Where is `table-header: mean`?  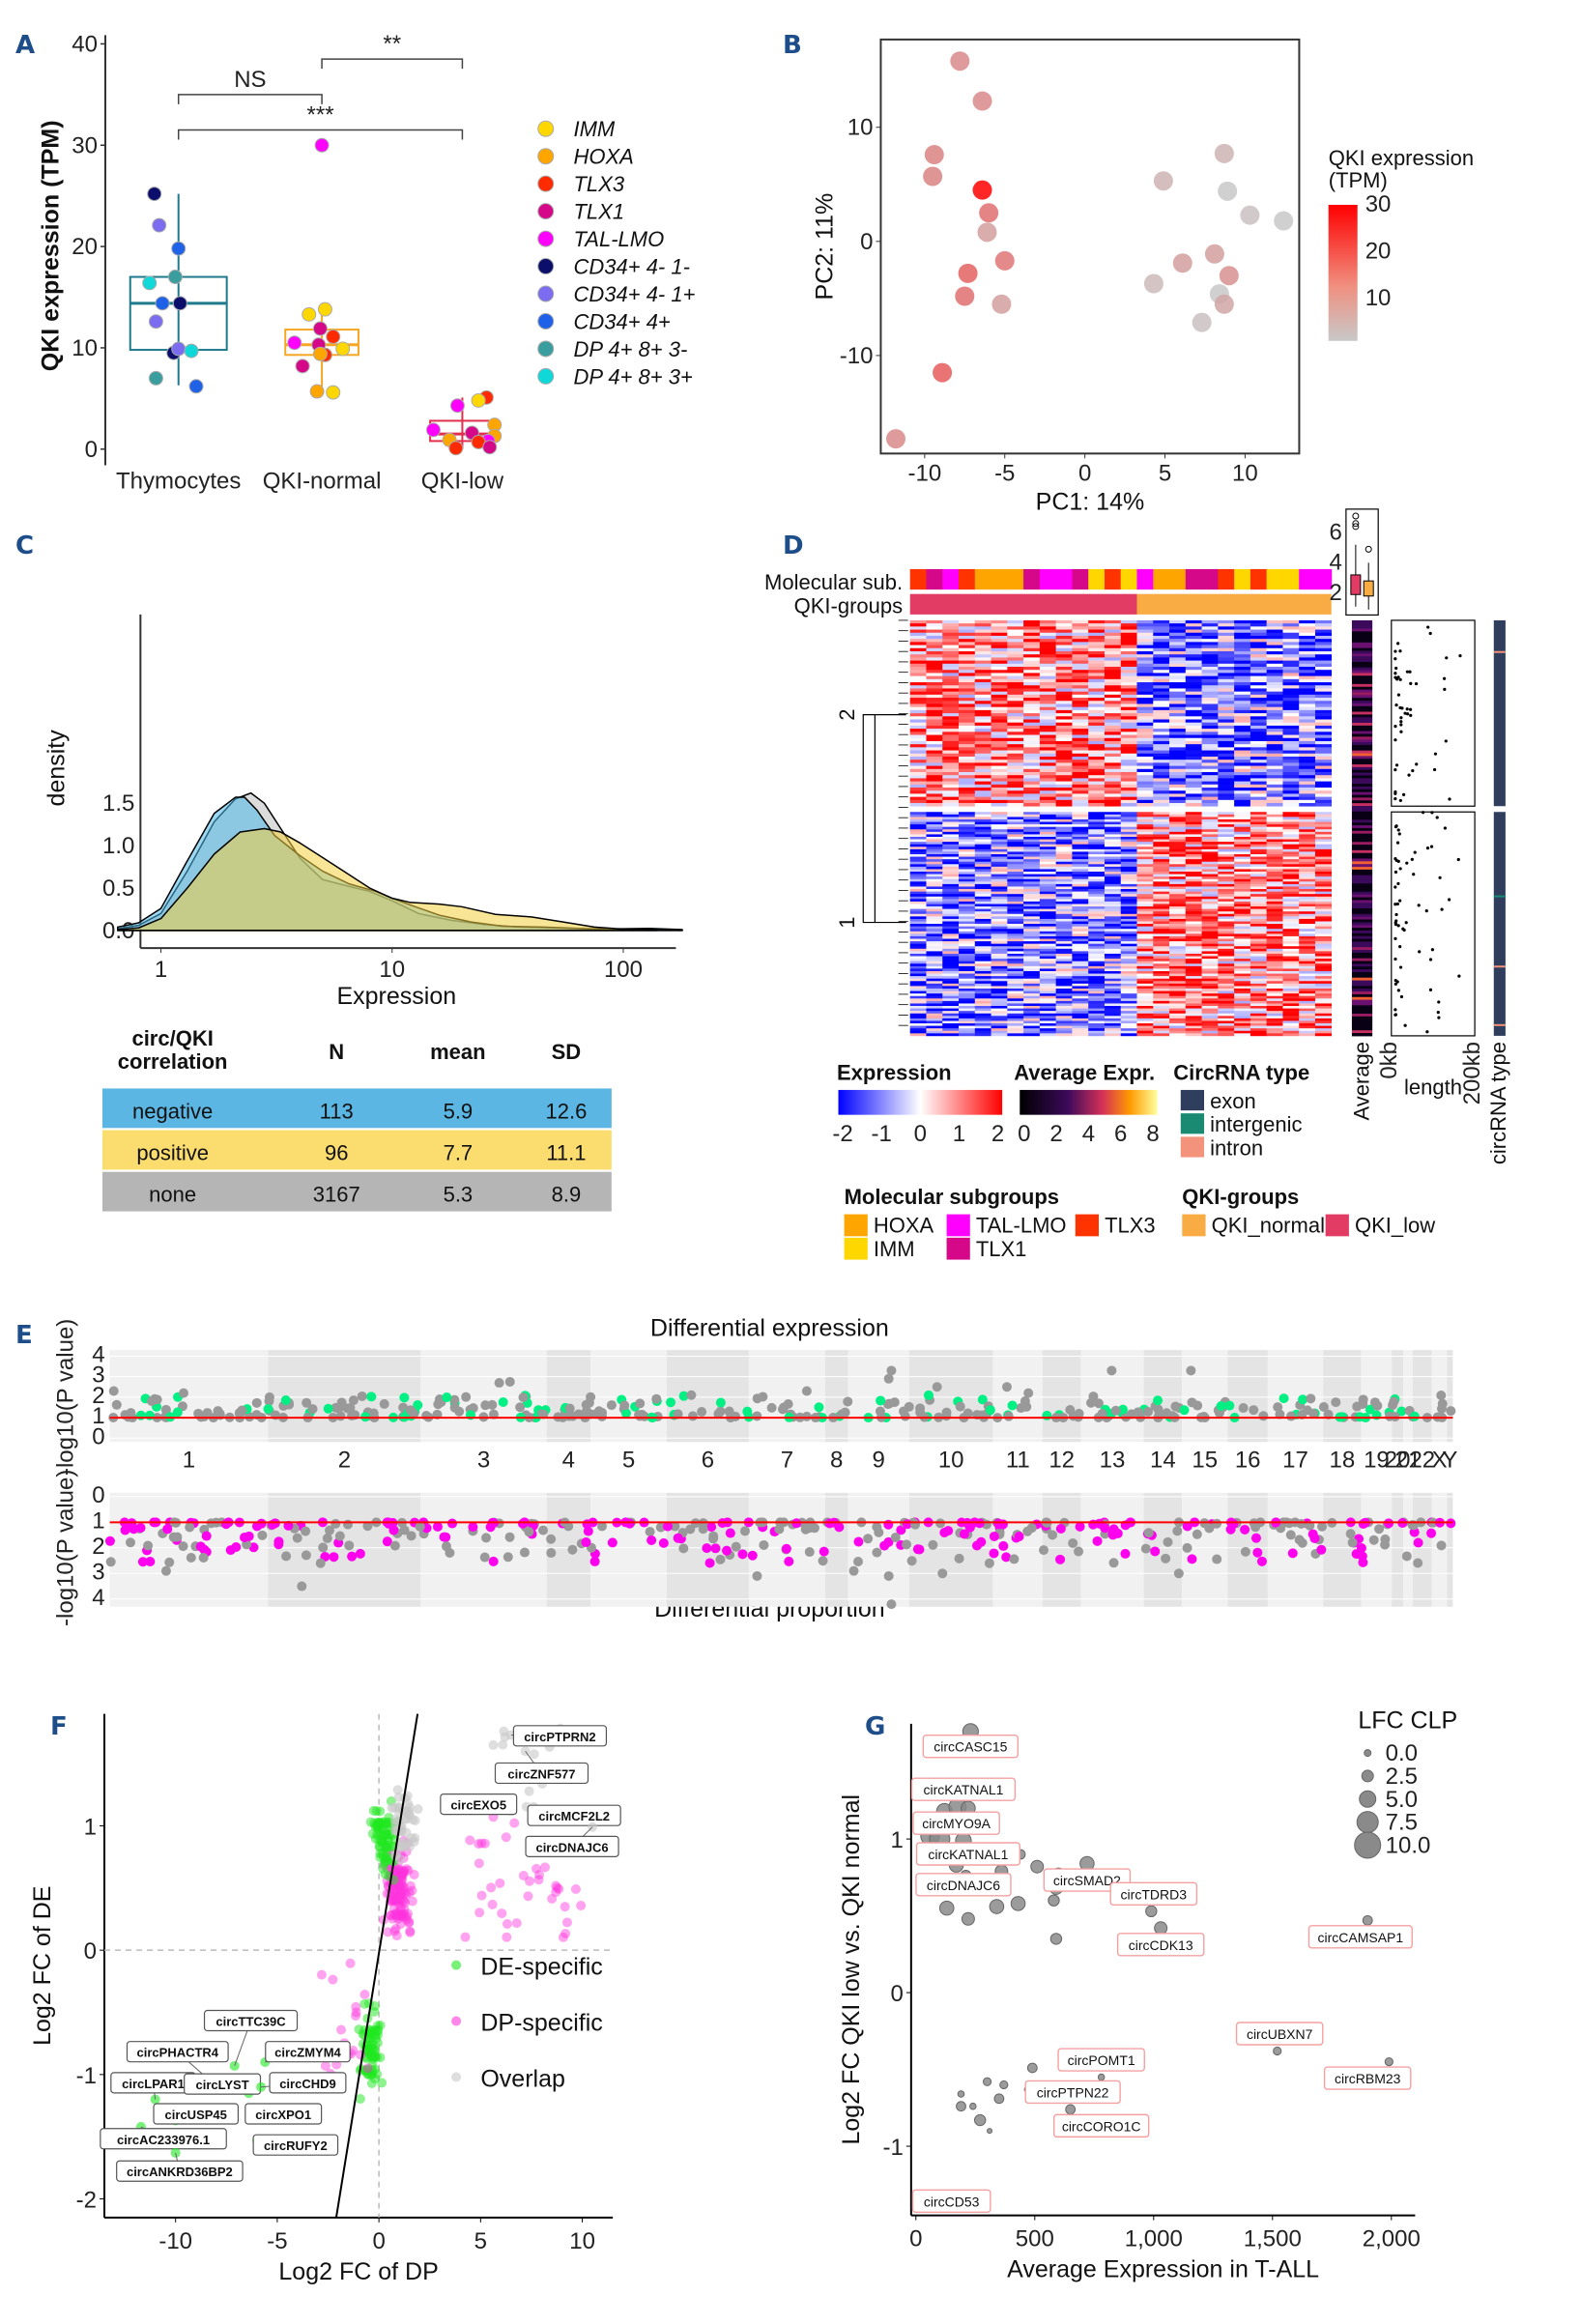
table-header: mean is located at coordinates (457, 1052).